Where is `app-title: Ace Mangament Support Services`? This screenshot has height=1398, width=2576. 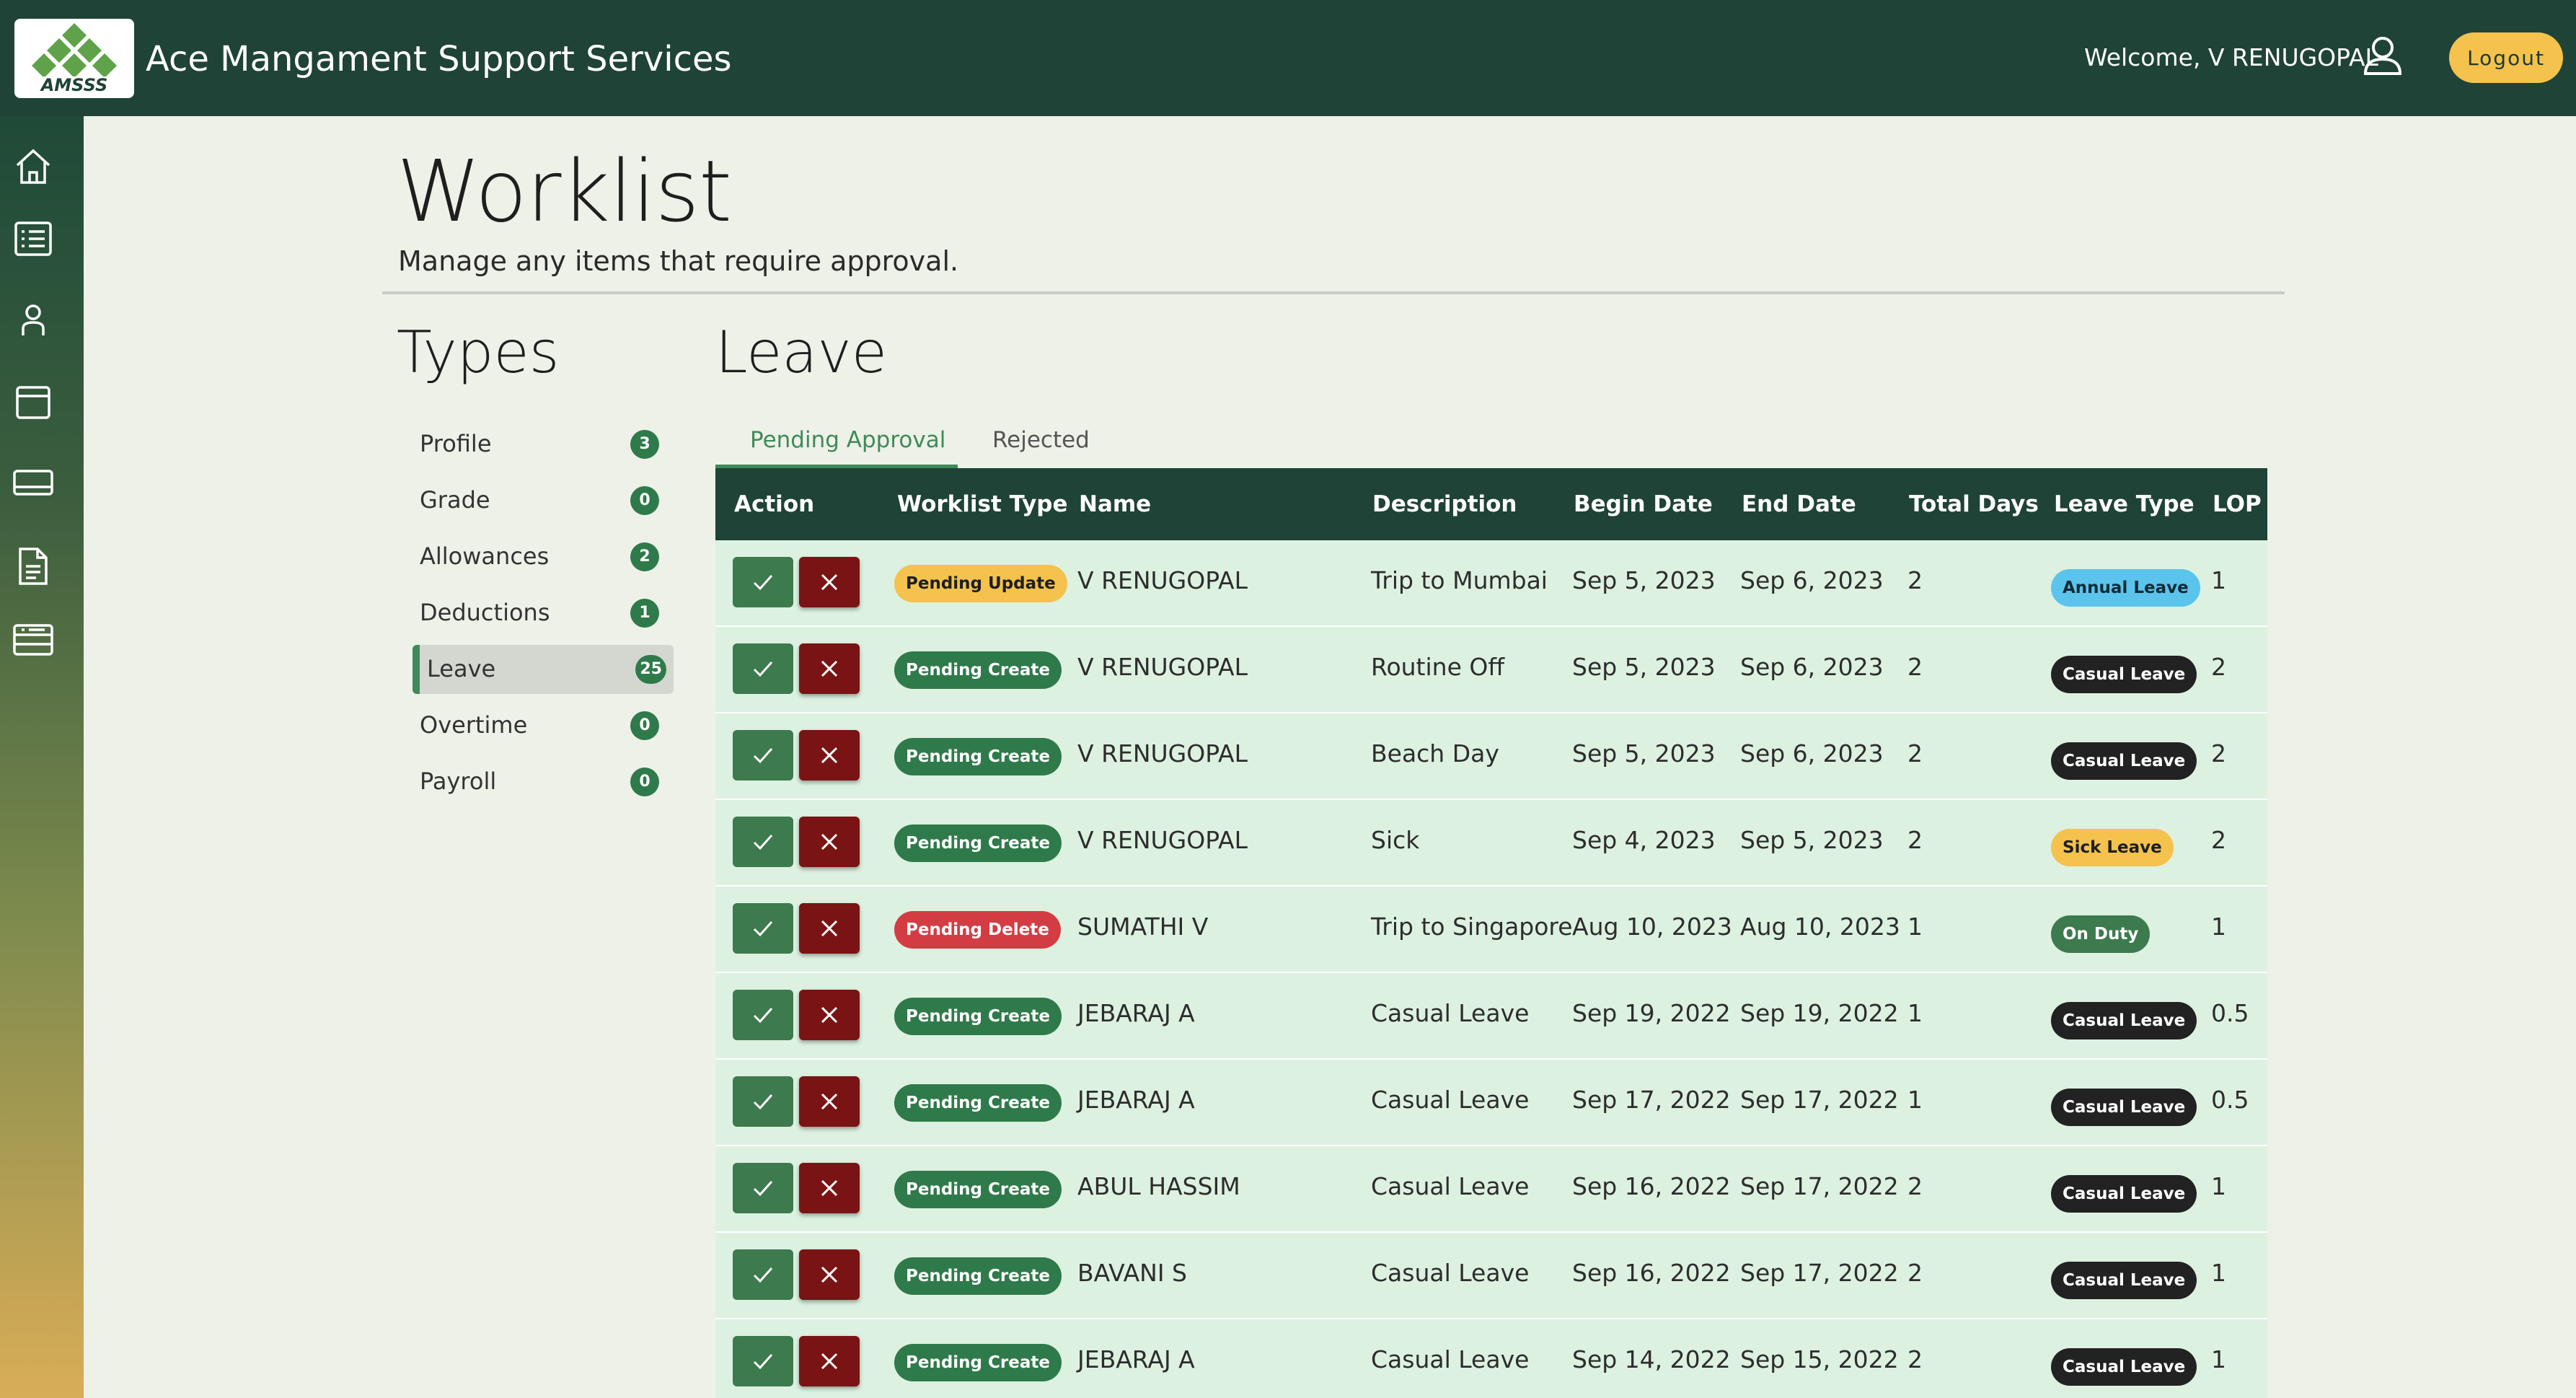 app-title: Ace Mangament Support Services is located at coordinates (439, 59).